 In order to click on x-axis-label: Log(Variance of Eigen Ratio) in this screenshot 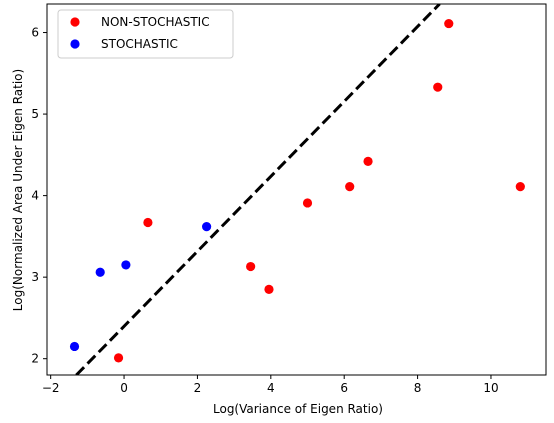, I will do `click(298, 409)`.